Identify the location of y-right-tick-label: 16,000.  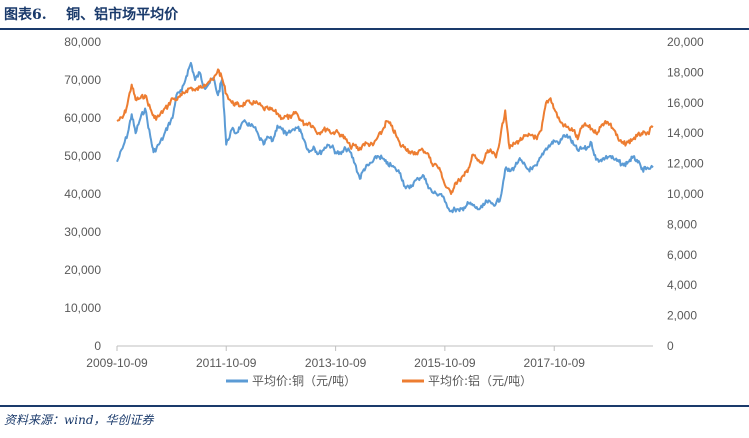
(685, 103).